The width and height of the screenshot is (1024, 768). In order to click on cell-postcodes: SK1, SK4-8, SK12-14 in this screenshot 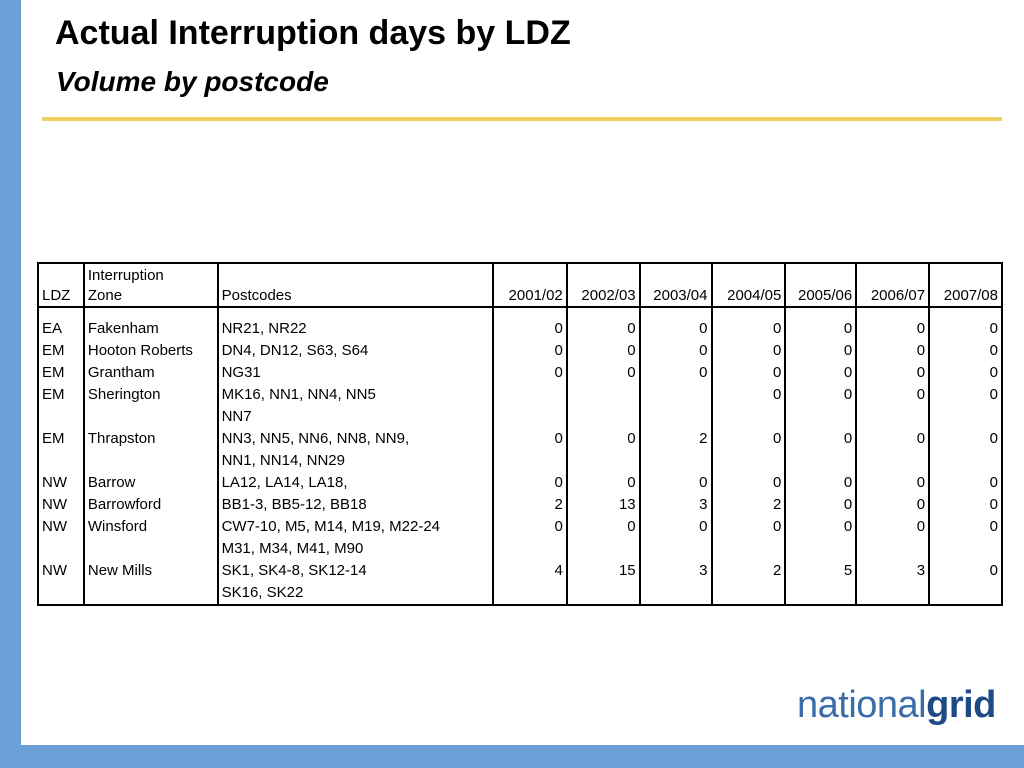, I will do `click(355, 571)`.